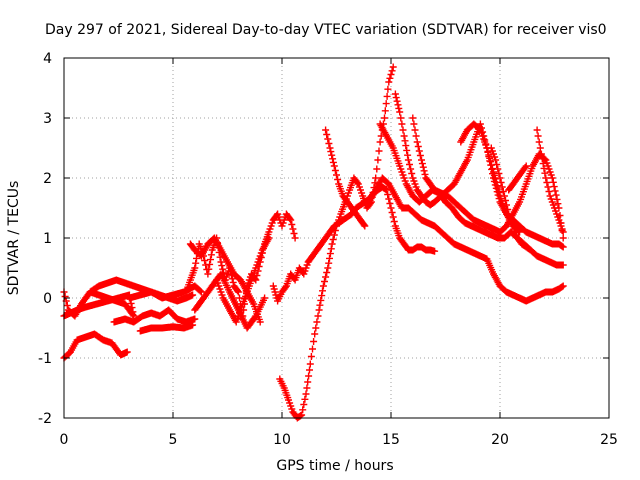  I want to click on series-sat-n, so click(466, 239).